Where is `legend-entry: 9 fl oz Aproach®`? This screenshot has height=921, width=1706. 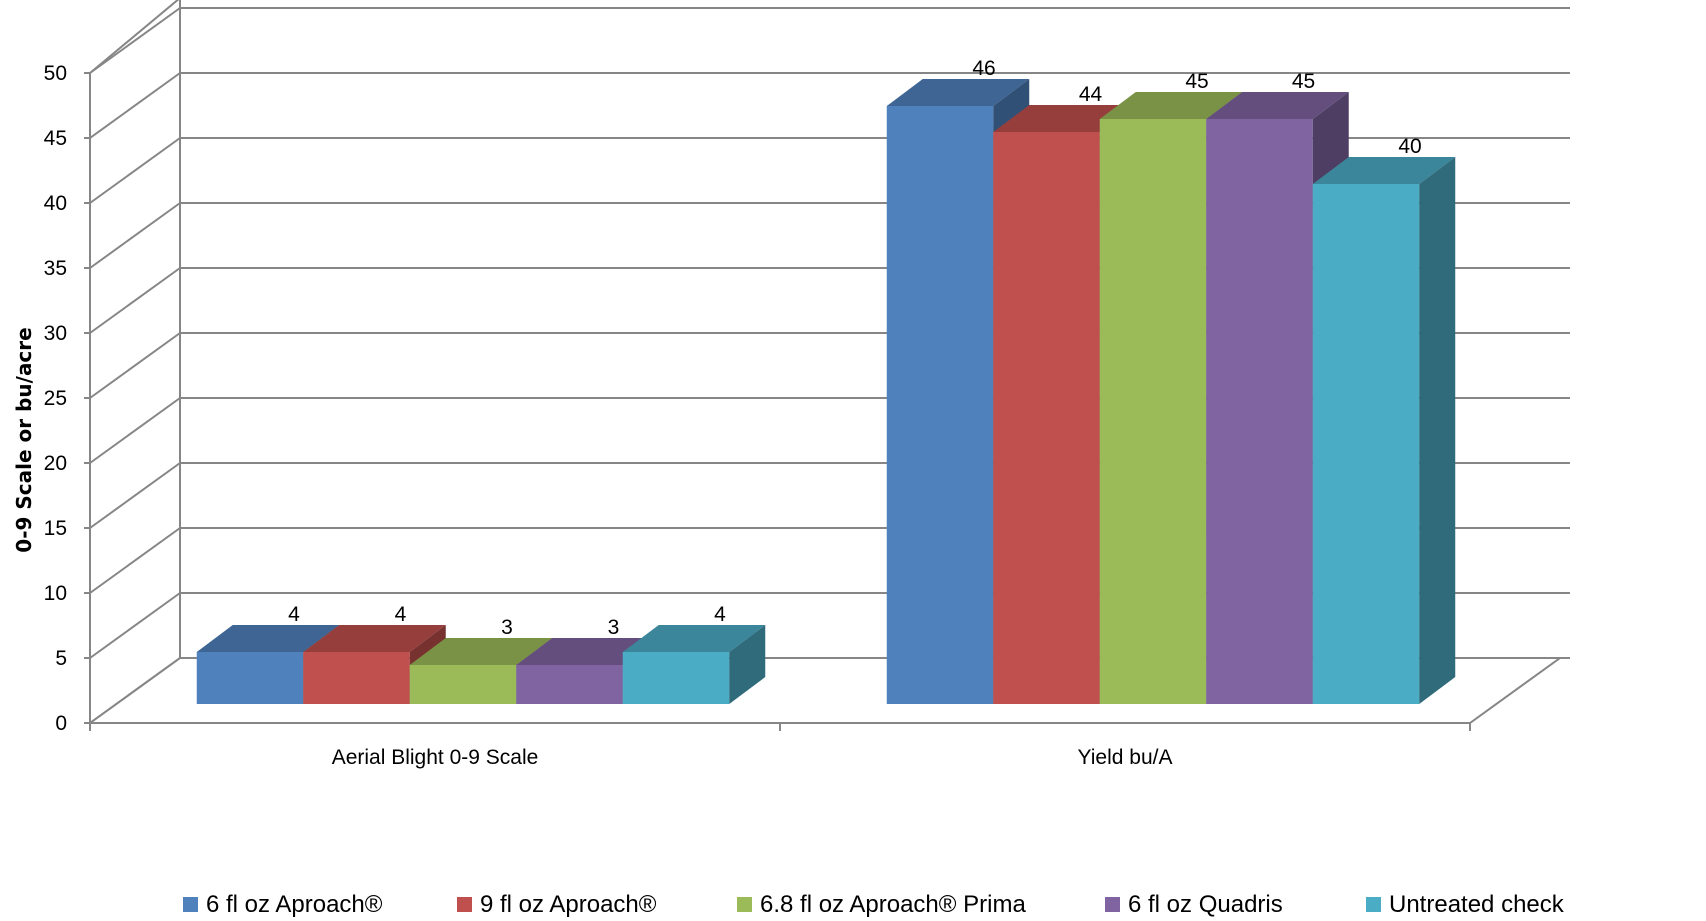 legend-entry: 9 fl oz Aproach® is located at coordinates (568, 904).